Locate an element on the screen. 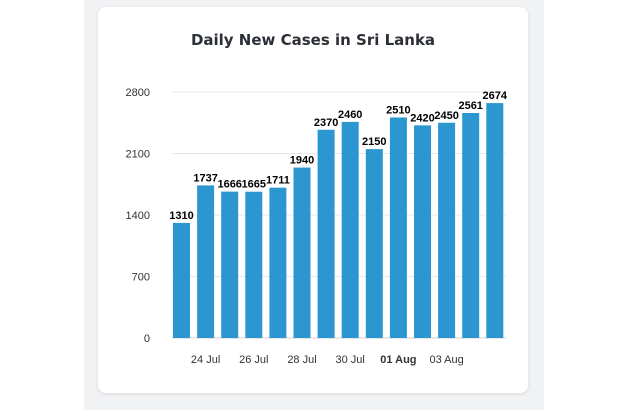 This screenshot has height=410, width=630. y-tick-label: 0 is located at coordinates (147, 339).